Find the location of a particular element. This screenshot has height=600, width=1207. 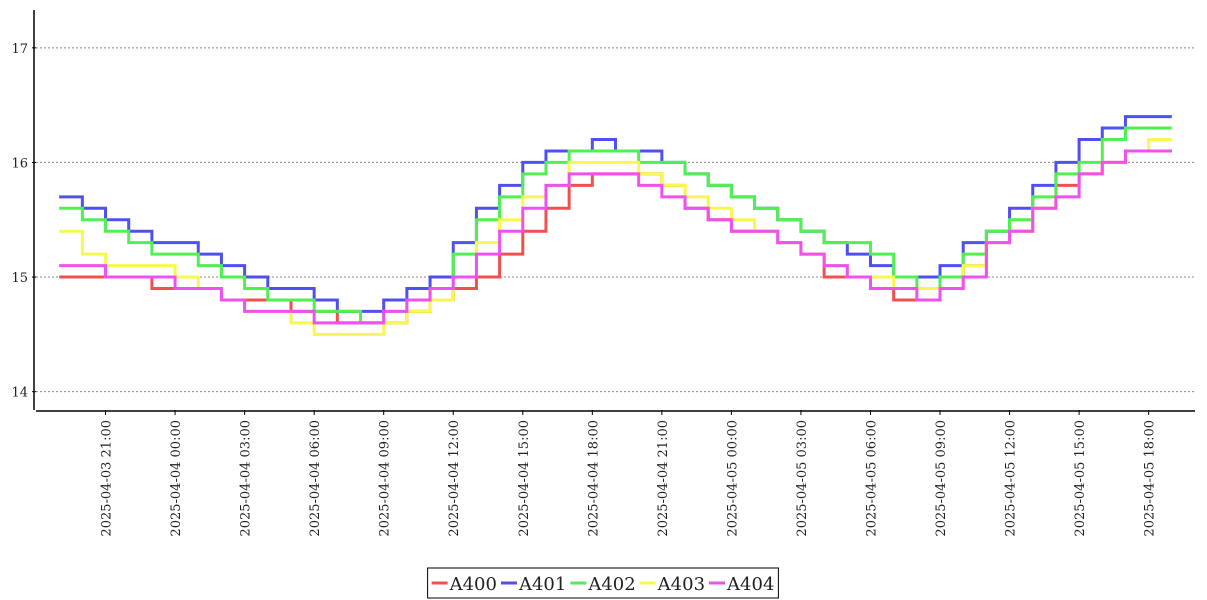

x-tick-label: 2025-04-04 03:00 is located at coordinates (246, 478).